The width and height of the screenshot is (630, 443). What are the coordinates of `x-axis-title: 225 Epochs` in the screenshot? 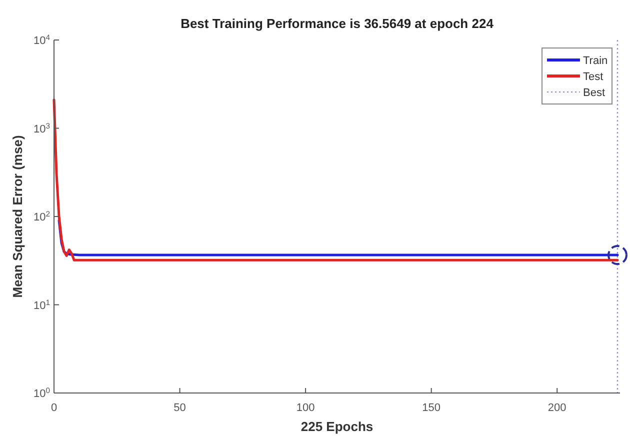 It's located at (337, 426).